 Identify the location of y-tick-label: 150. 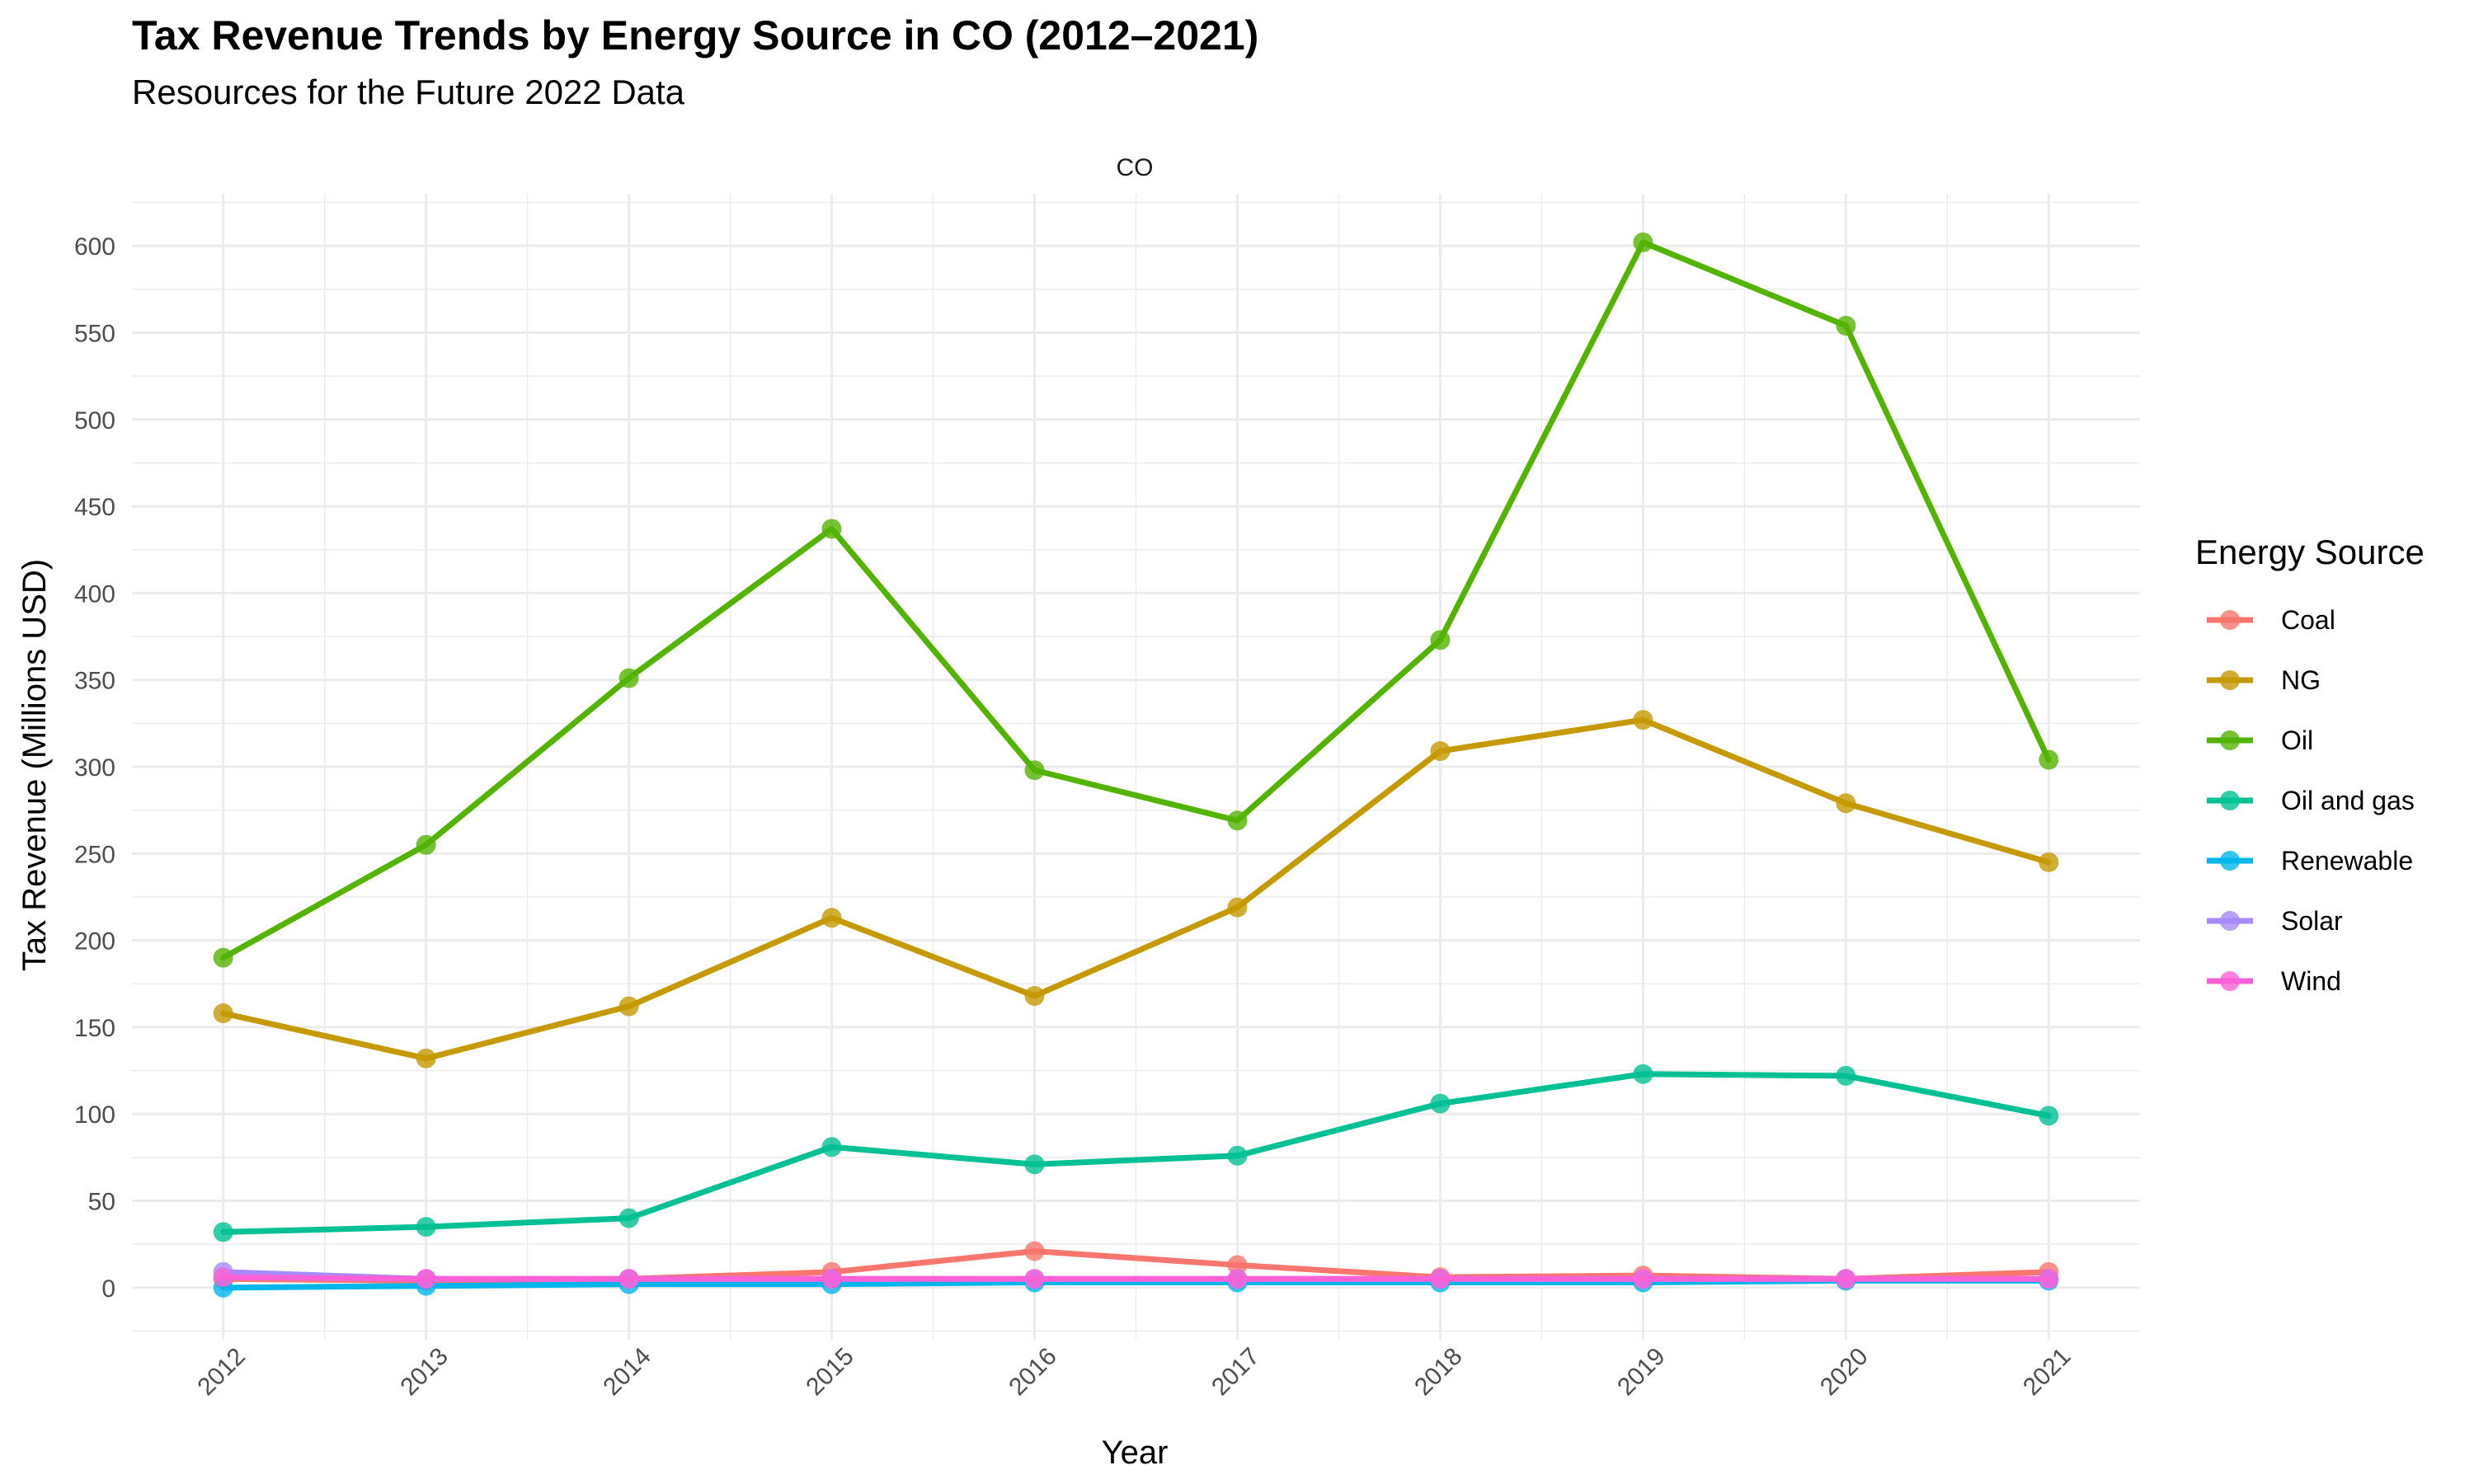
(94, 1028).